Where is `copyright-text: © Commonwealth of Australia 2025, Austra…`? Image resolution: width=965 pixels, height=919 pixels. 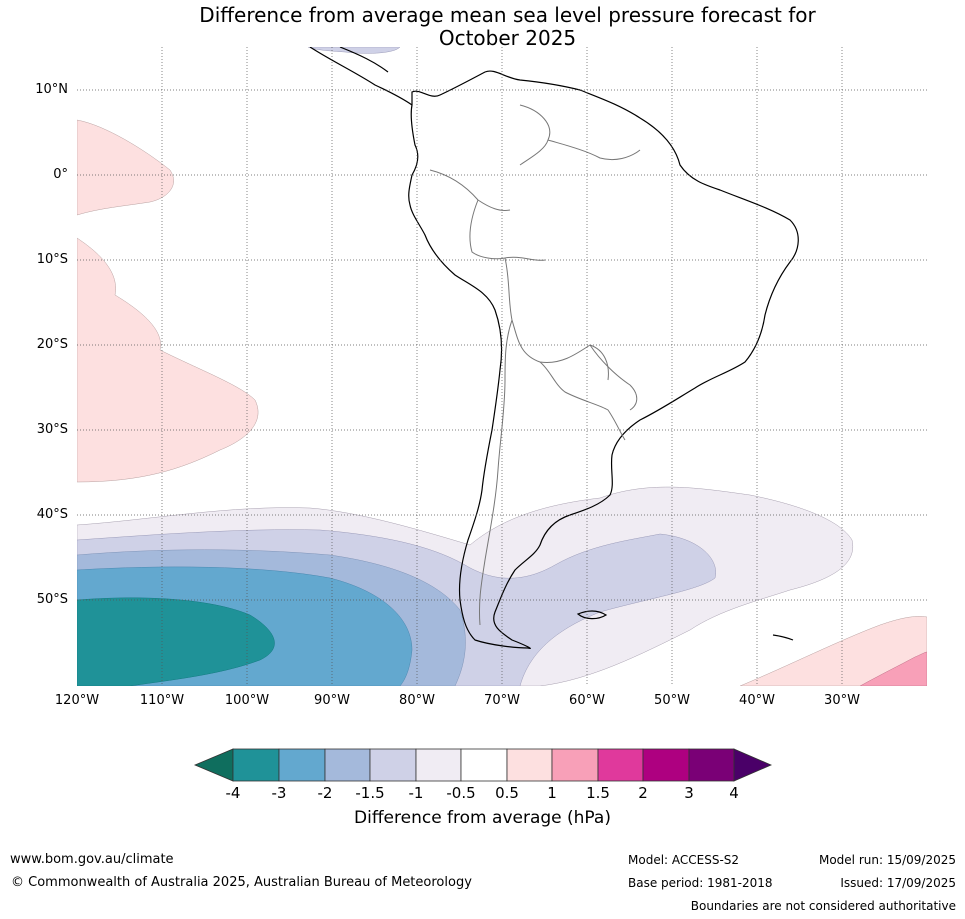
copyright-text: © Commonwealth of Australia 2025, Austra… is located at coordinates (241, 882).